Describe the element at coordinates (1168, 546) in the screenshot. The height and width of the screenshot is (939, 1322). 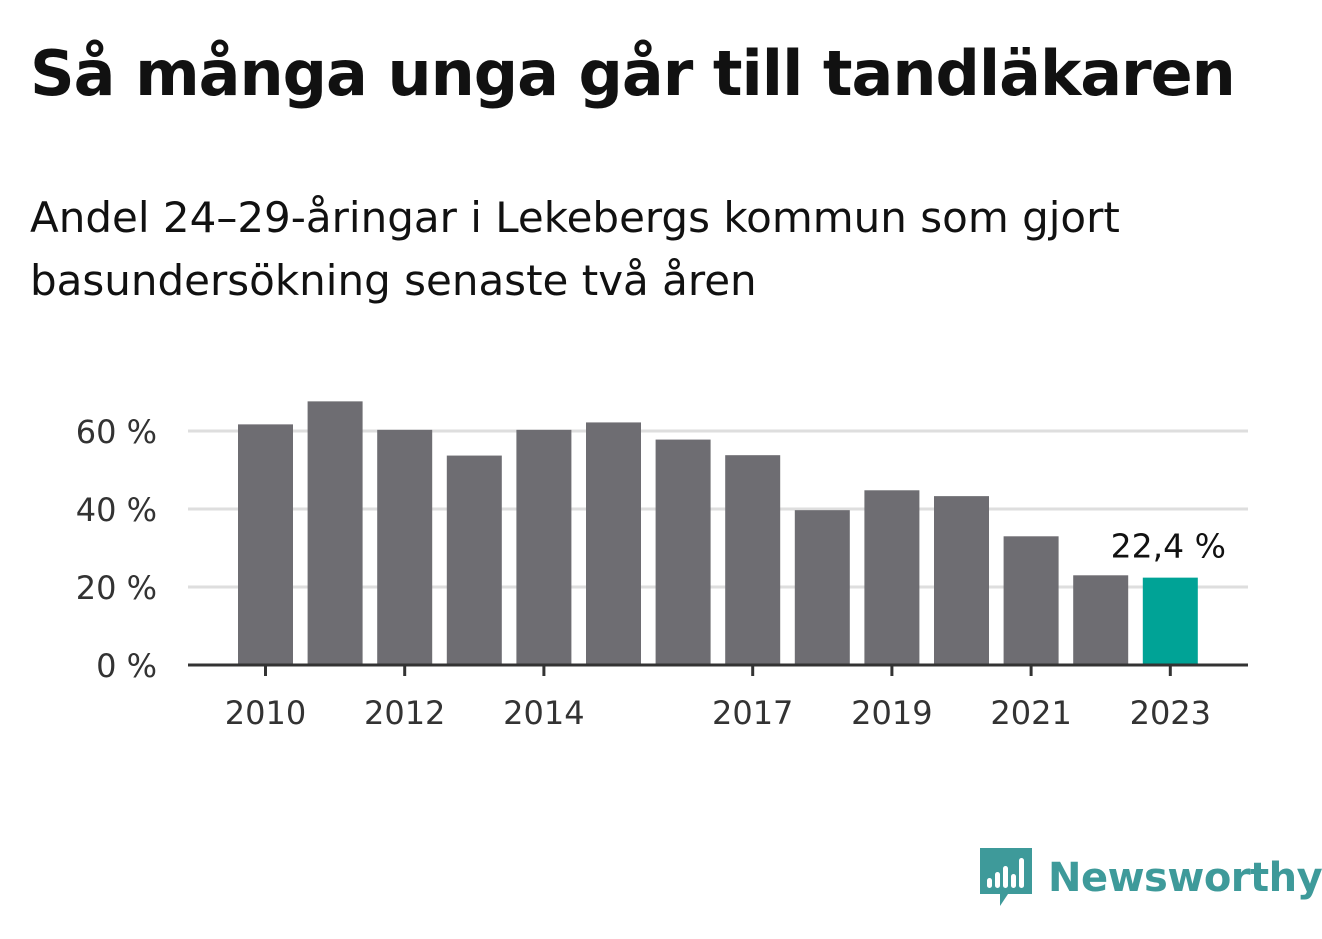
I see `data-label-highlight: 22,4 %` at that location.